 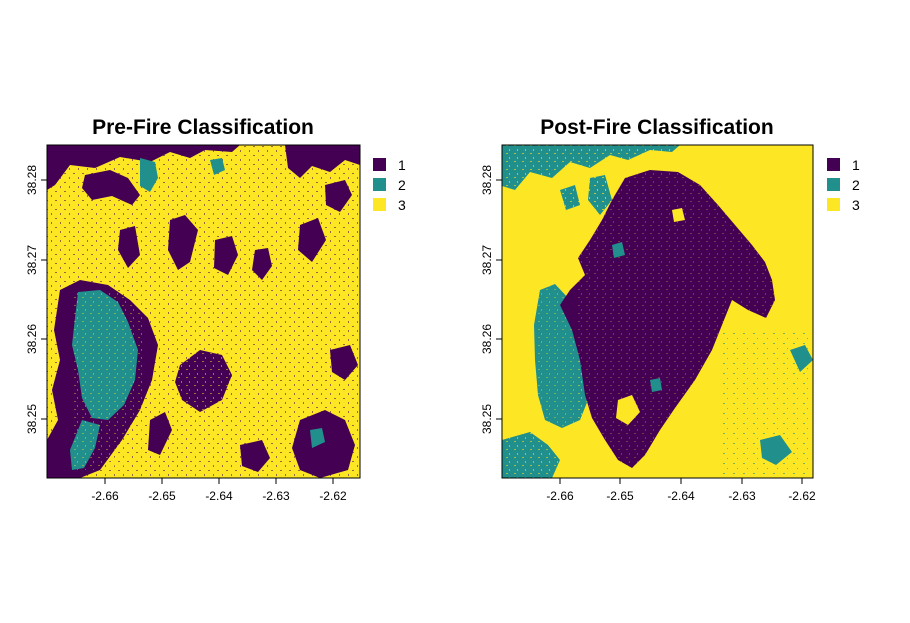 What do you see at coordinates (32, 339) in the screenshot?
I see `prefire-y-tick-label: 38.26` at bounding box center [32, 339].